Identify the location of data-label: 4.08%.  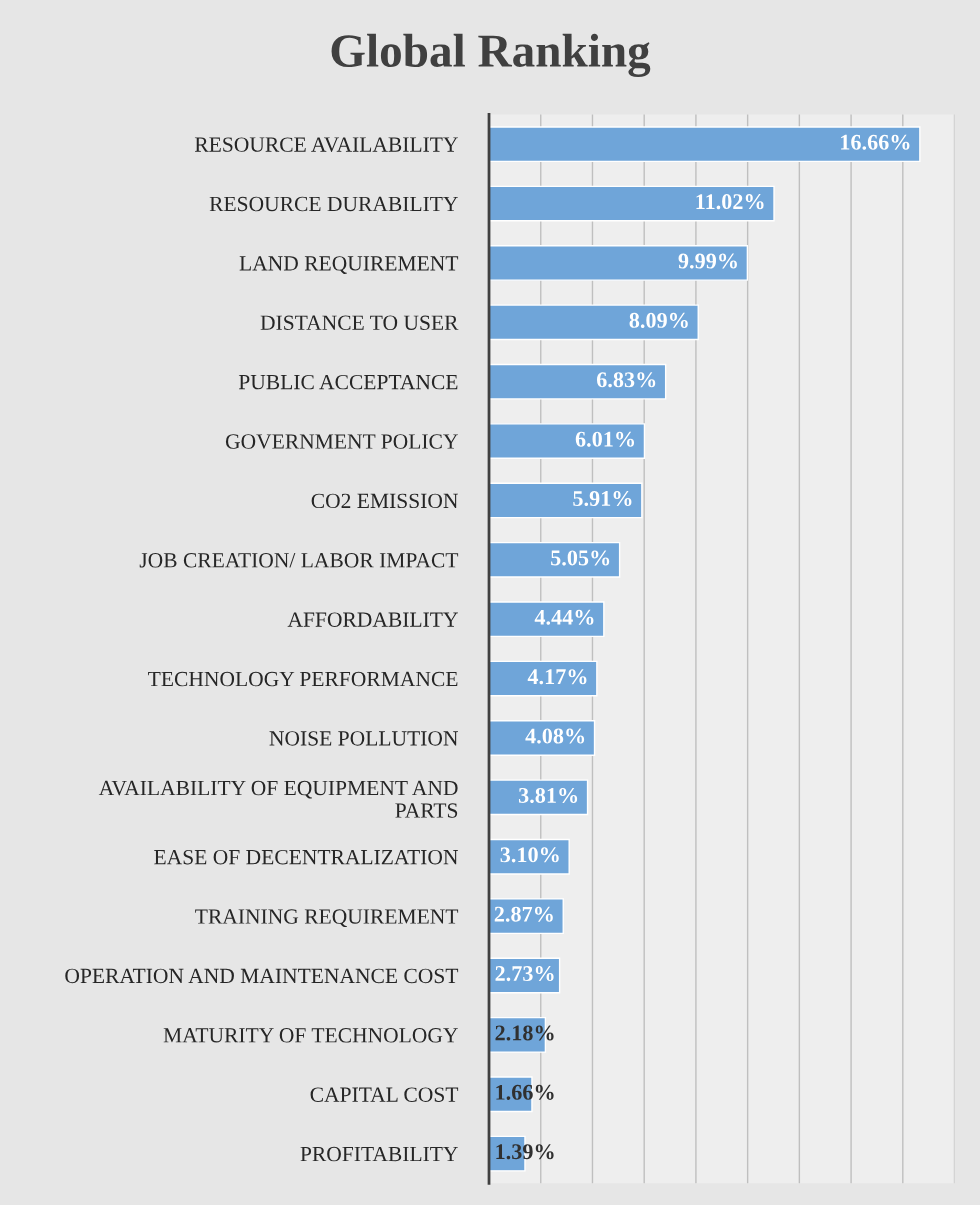
(555, 736).